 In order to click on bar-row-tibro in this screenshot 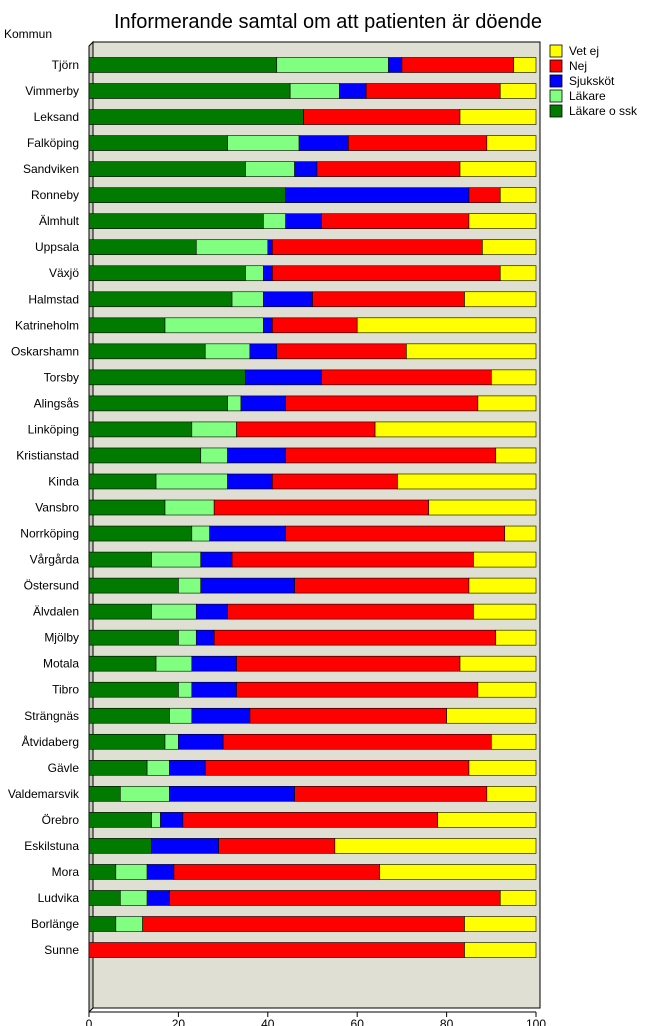, I will do `click(312, 689)`.